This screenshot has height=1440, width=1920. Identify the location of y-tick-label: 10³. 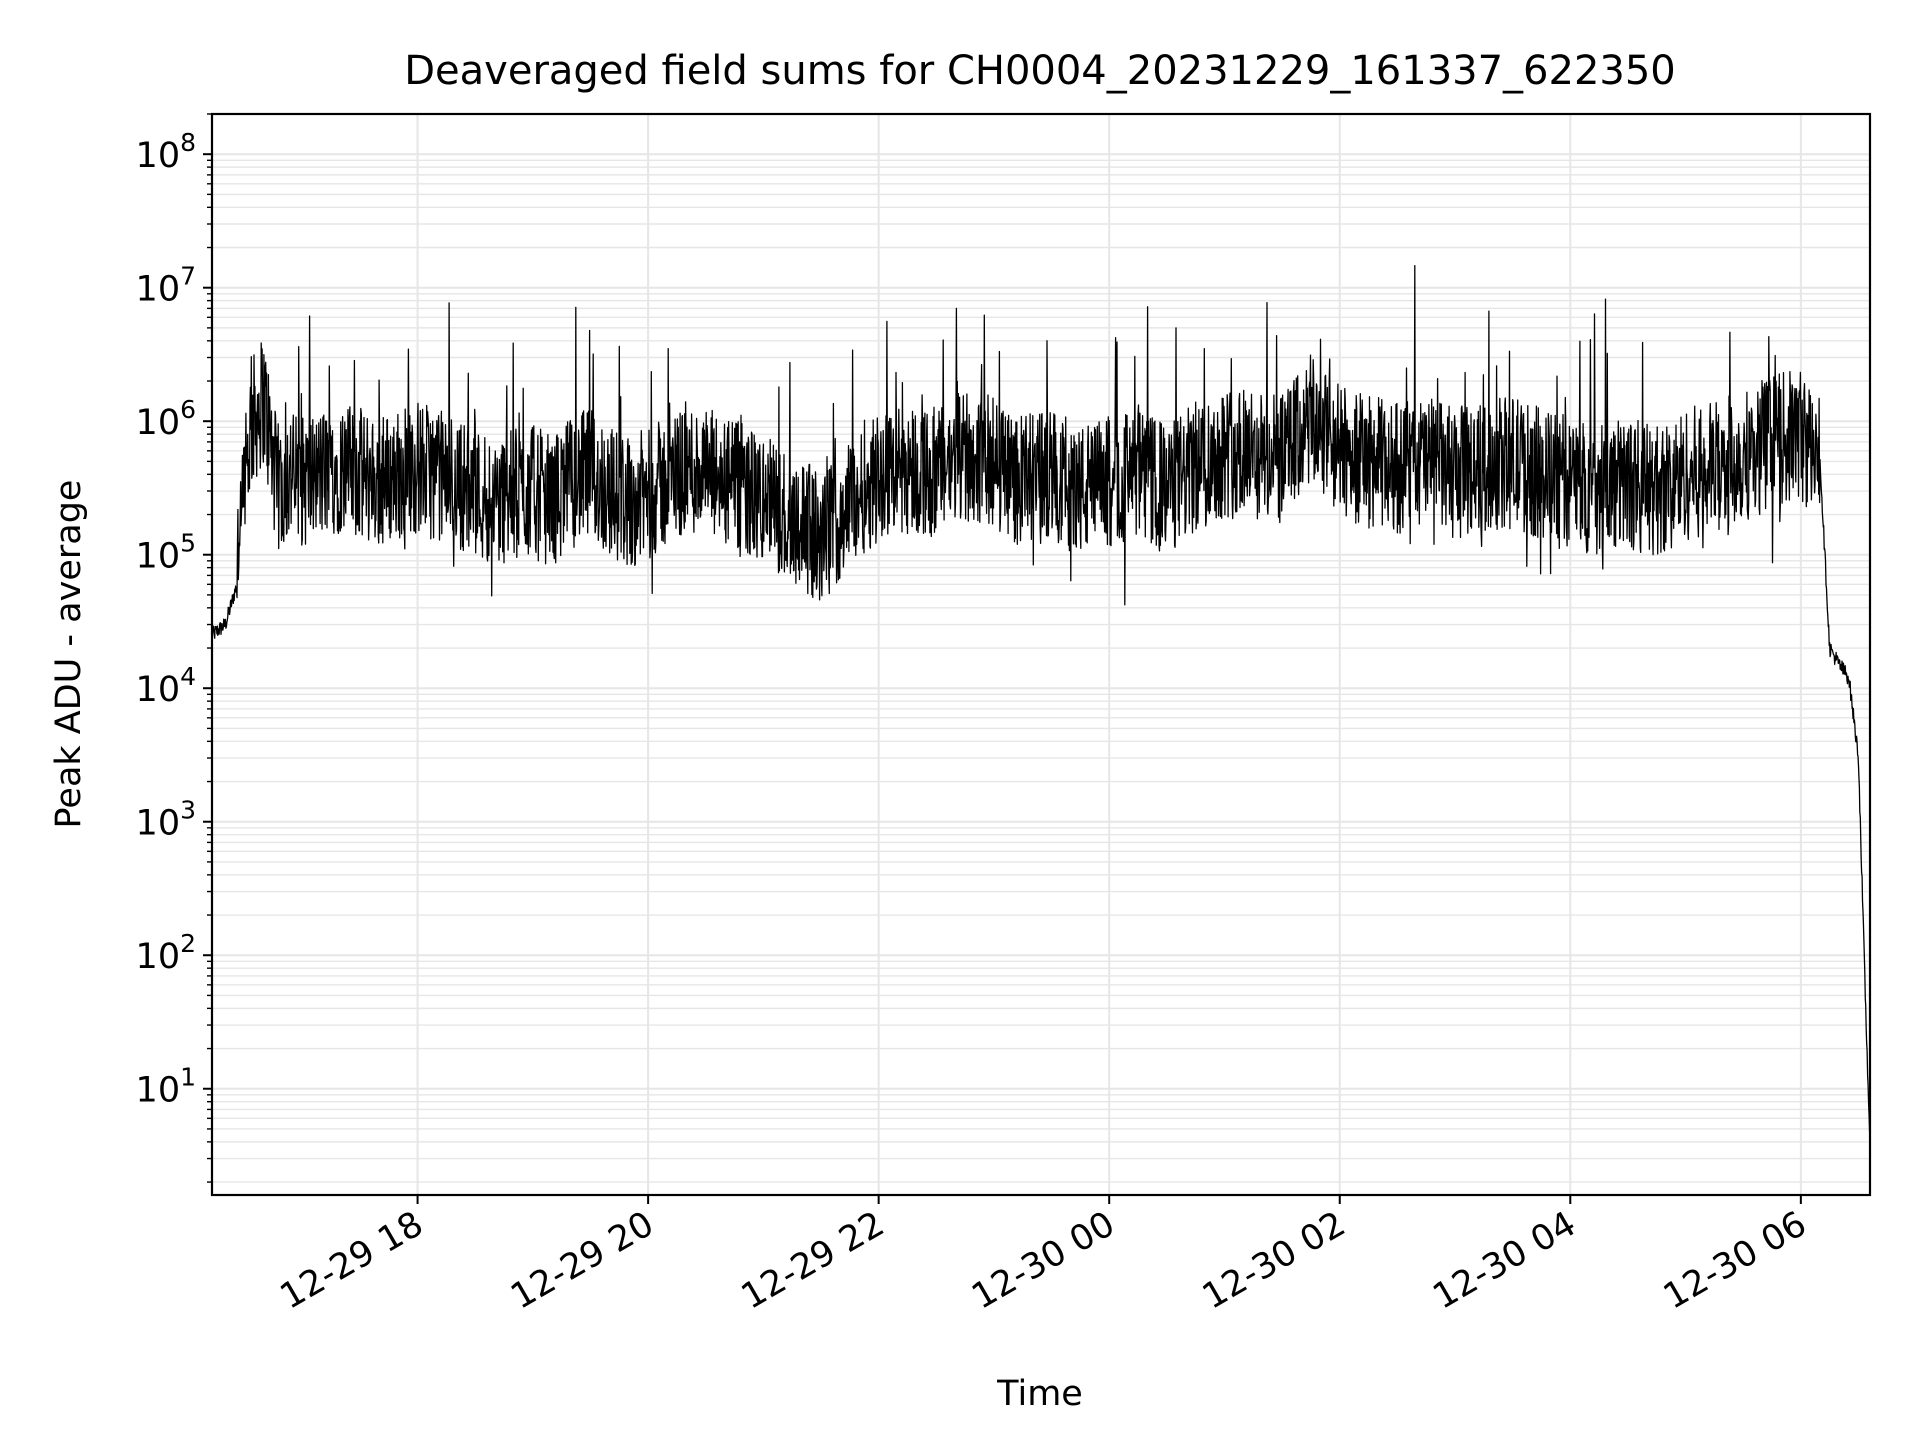
(166, 820).